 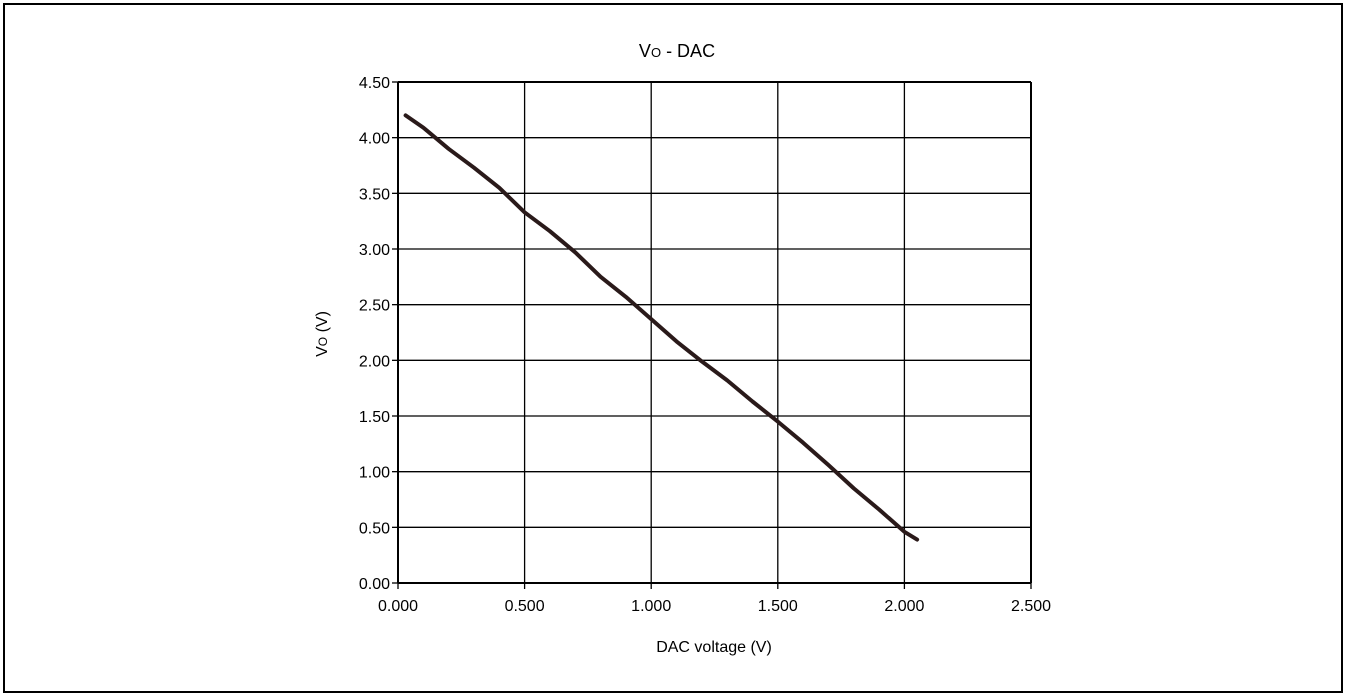 I want to click on x-tick-label: 1.500, so click(x=778, y=606).